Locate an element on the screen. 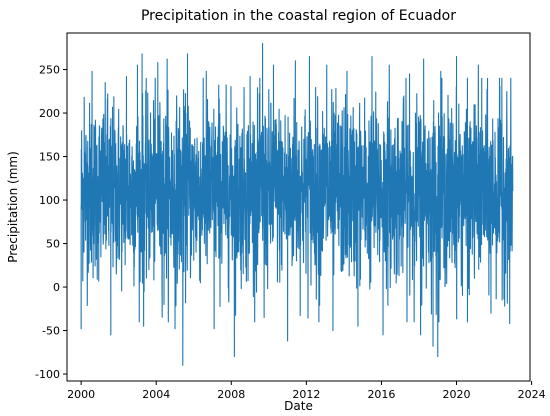  y-tick-label: 50 is located at coordinates (53, 244).